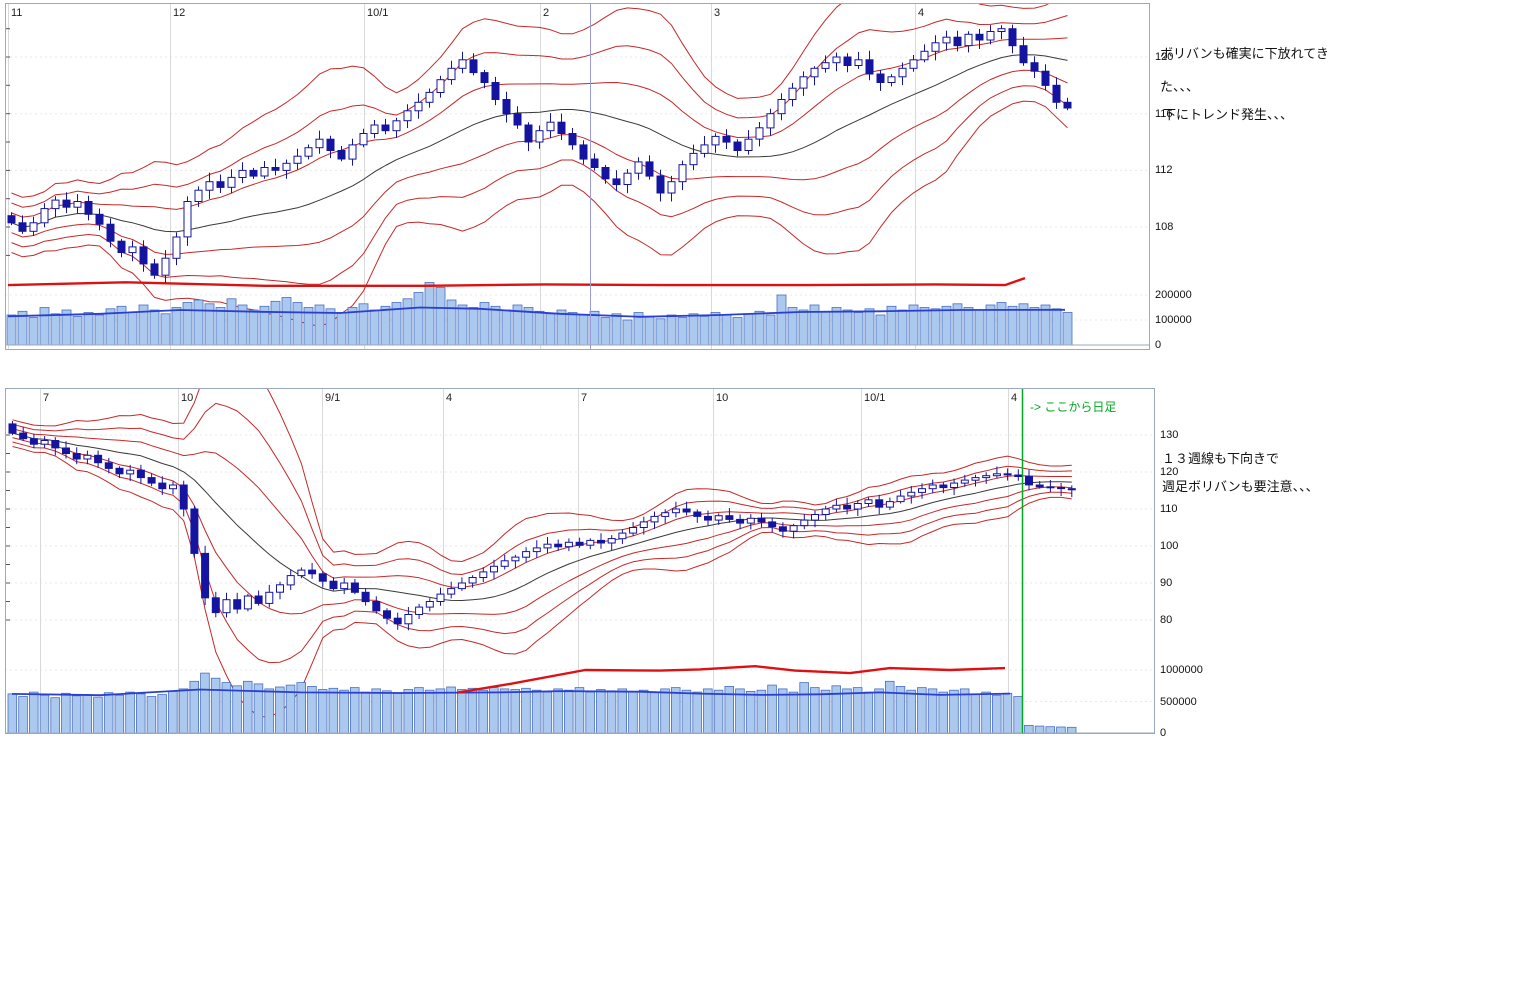 Image resolution: width=1536 pixels, height=1002 pixels. Describe the element at coordinates (1180, 86) in the screenshot. I see `daily-annotation-line2: た、、、` at that location.